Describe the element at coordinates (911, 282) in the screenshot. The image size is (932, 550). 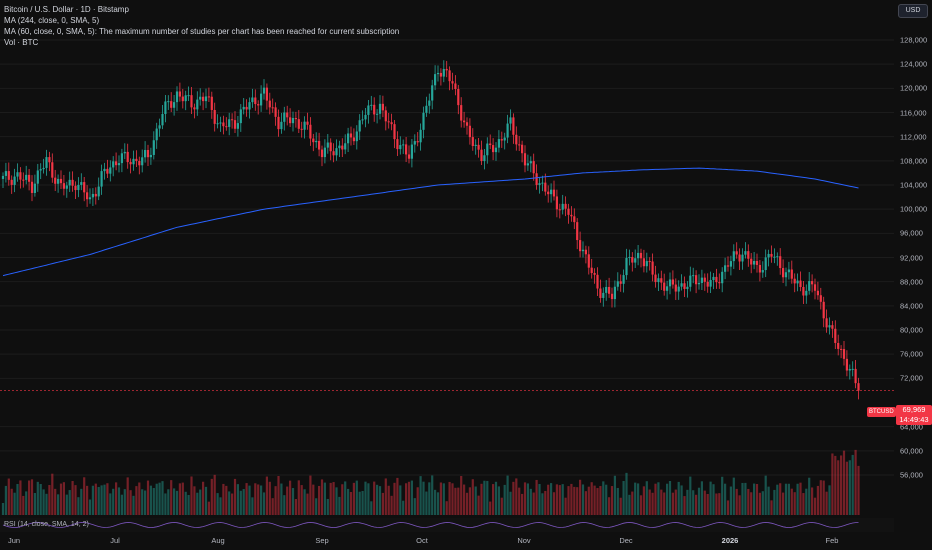
I see `price-axis-label: 88,000` at that location.